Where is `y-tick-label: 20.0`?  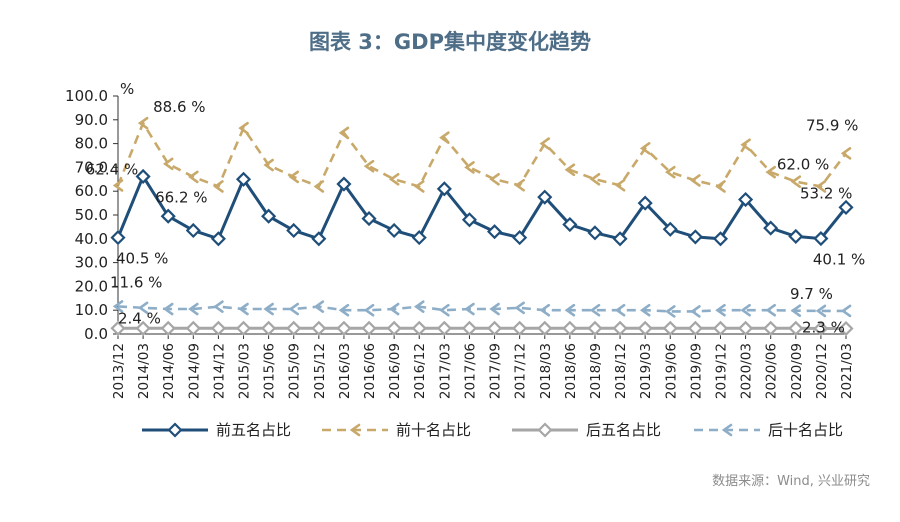
y-tick-label: 20.0 is located at coordinates (91, 286).